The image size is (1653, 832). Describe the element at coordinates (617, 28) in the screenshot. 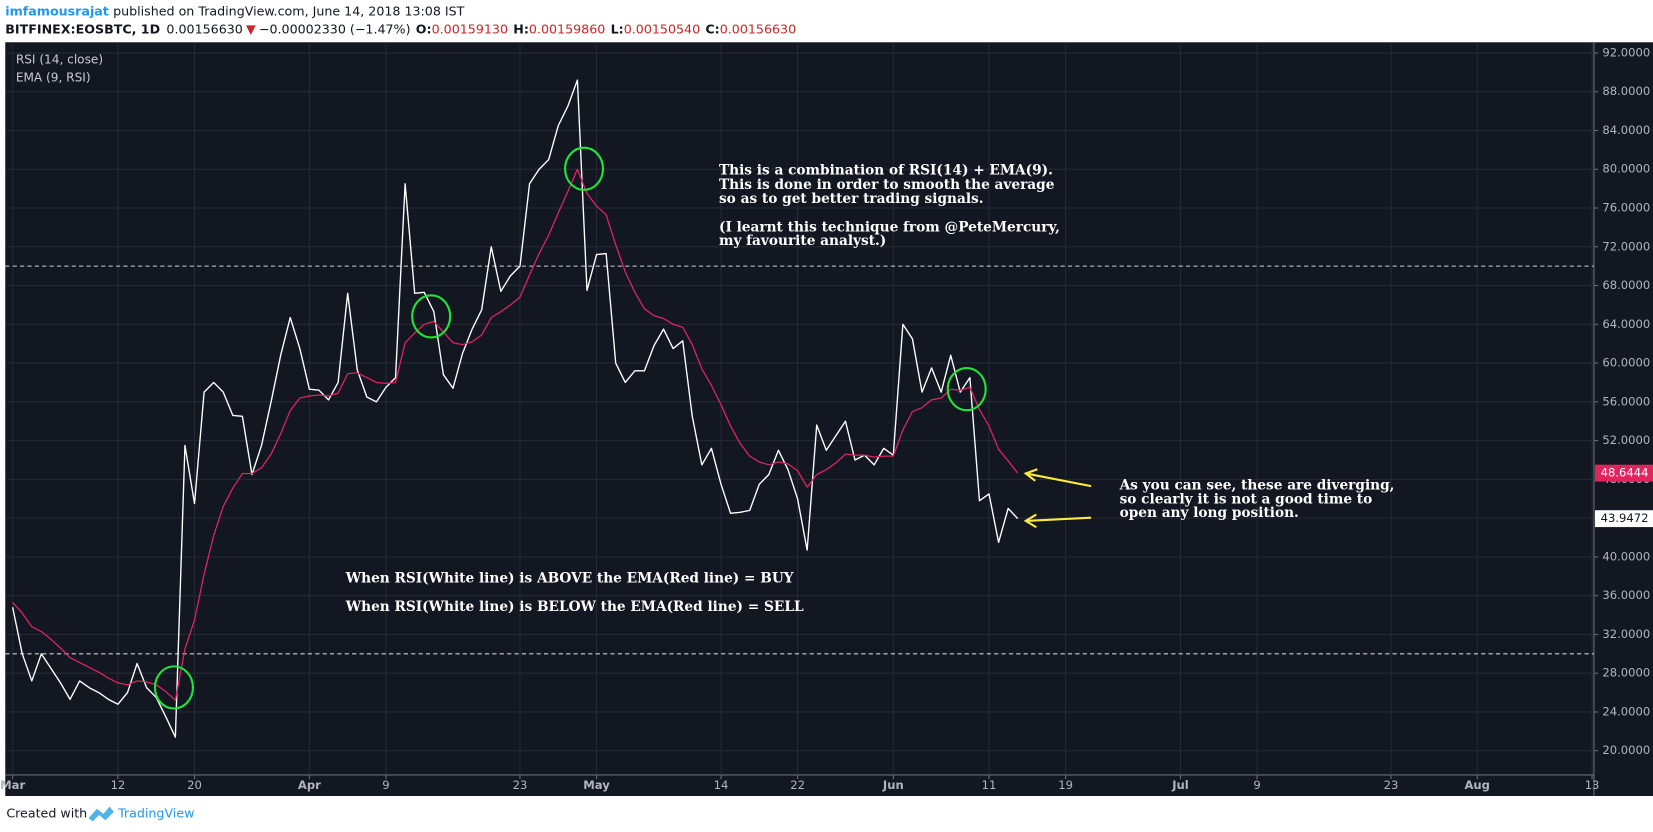

I see `ohlc-key: L:` at that location.